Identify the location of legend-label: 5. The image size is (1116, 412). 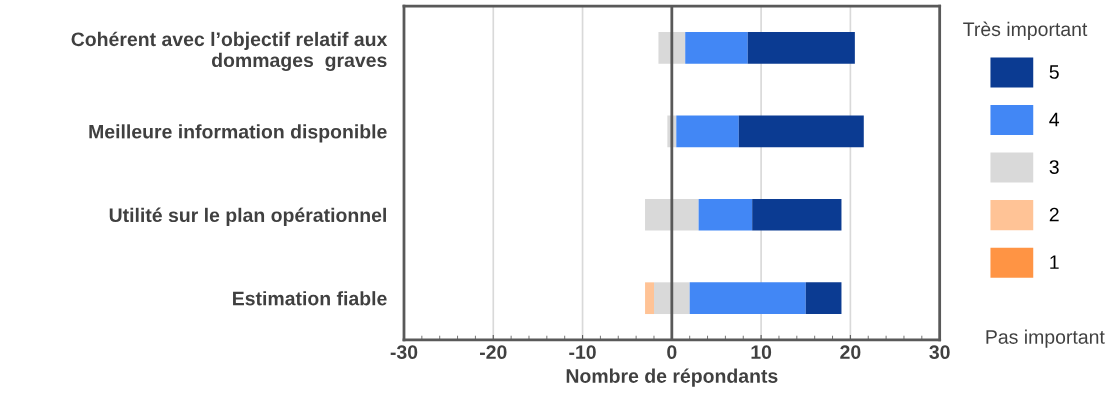
(1054, 72).